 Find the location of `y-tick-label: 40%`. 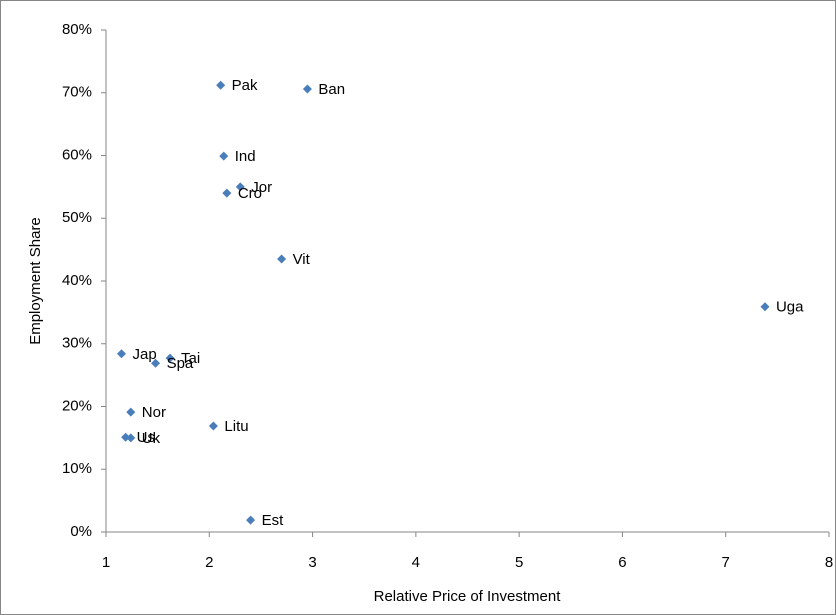

y-tick-label: 40% is located at coordinates (77, 280).